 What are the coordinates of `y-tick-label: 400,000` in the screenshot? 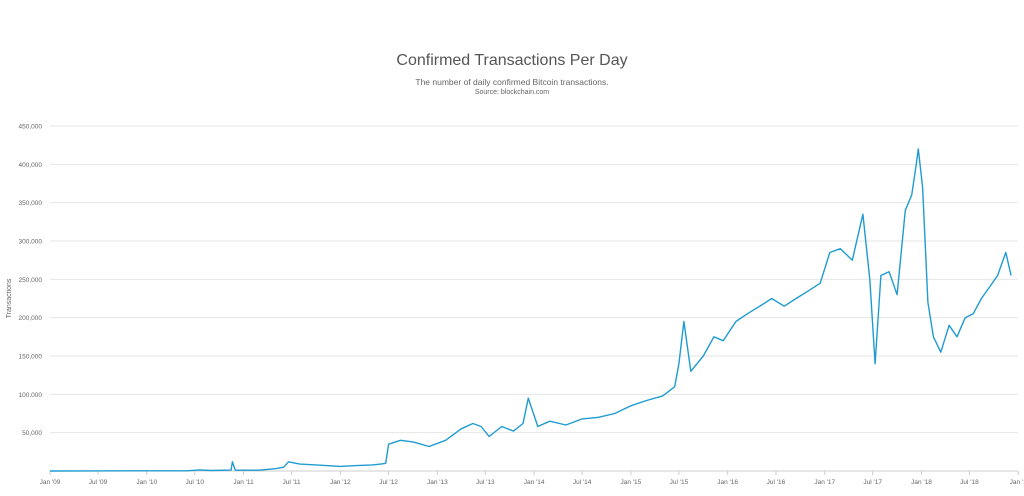 It's located at (31, 165).